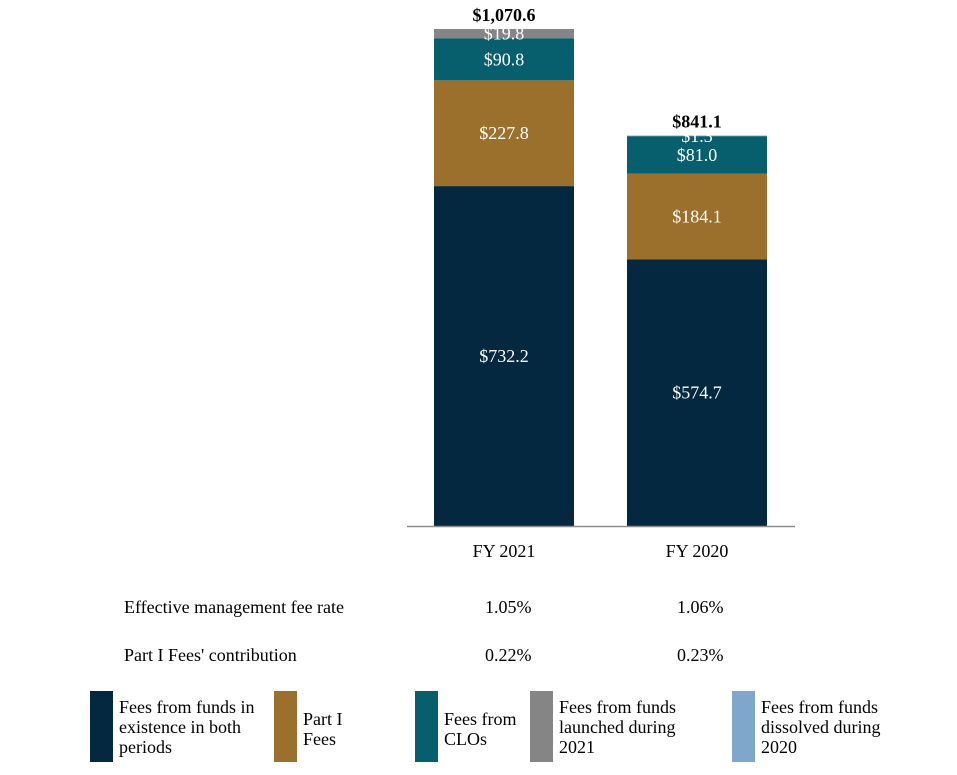  I want to click on legend-item-clos: Fees from CLOs, so click(475, 727).